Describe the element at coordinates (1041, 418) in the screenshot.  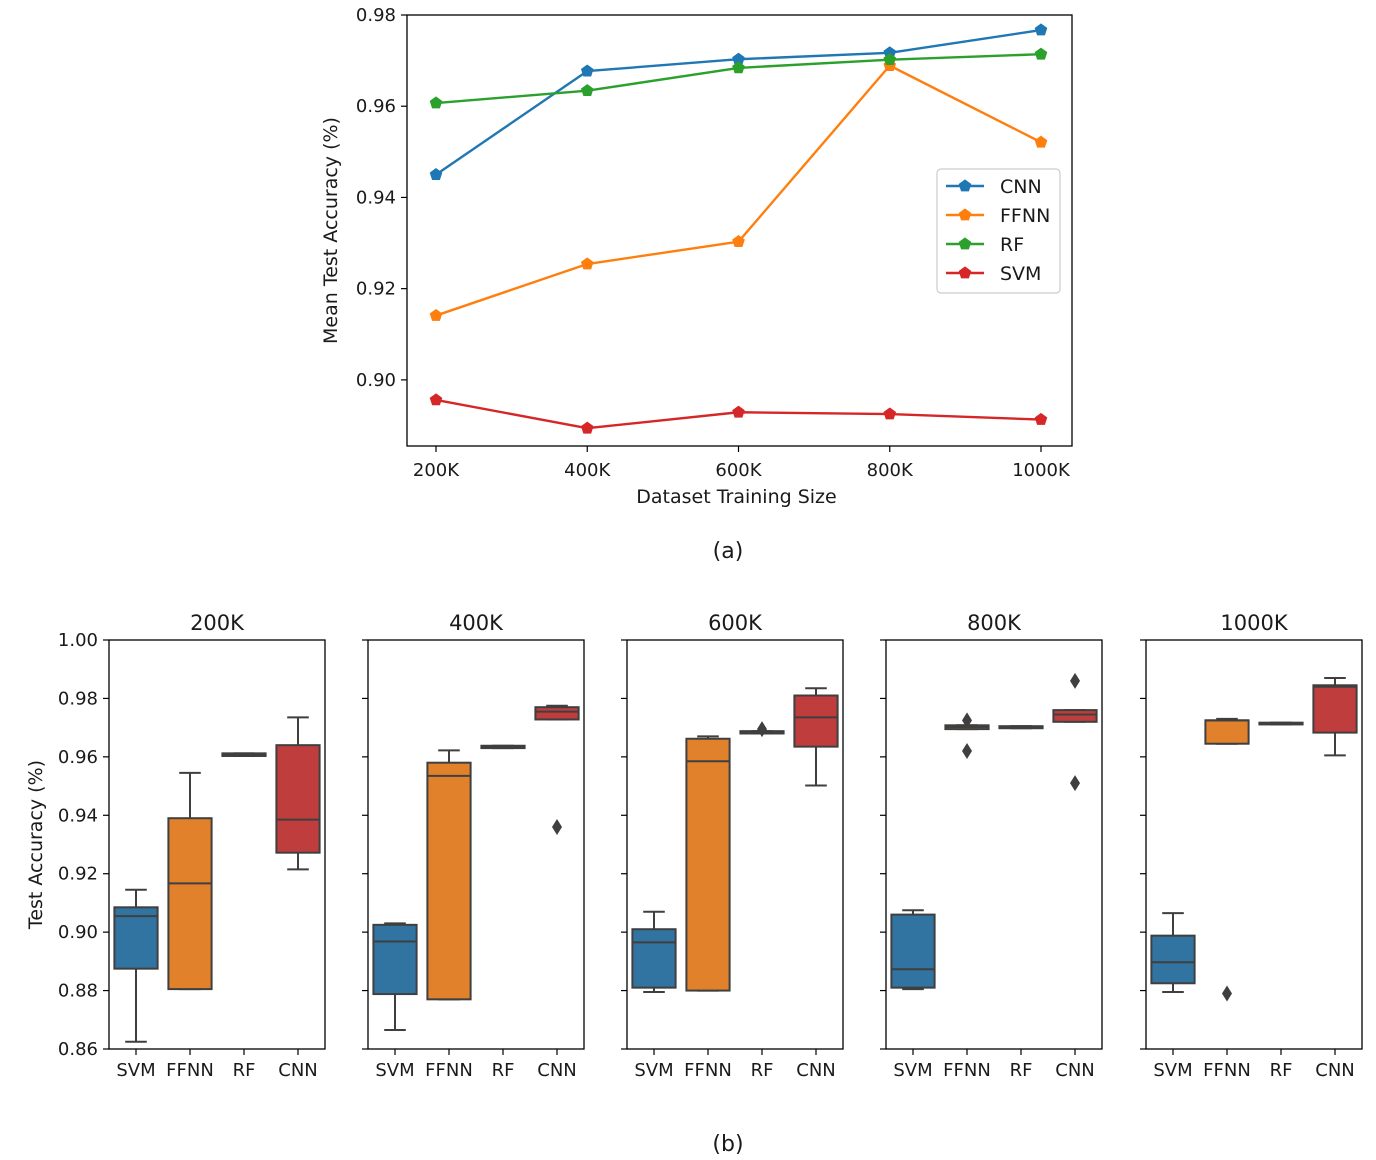
I see `point-svm-1000k` at that location.